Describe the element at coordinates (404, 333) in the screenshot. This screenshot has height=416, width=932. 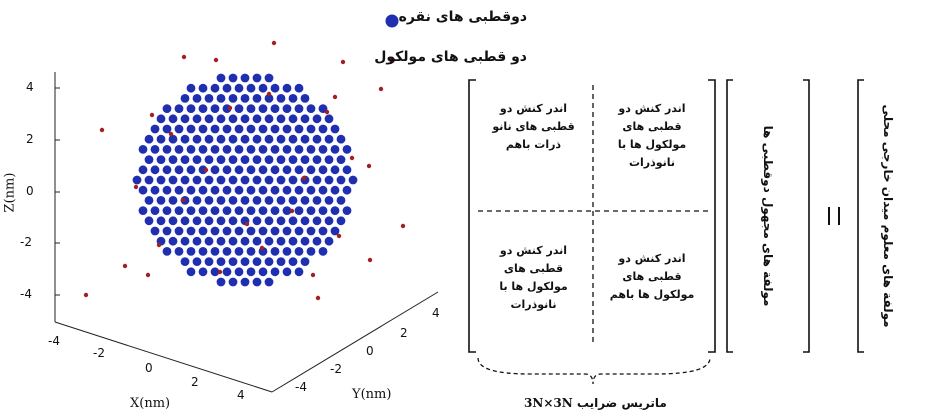
I see `y-tick-2: 2` at that location.